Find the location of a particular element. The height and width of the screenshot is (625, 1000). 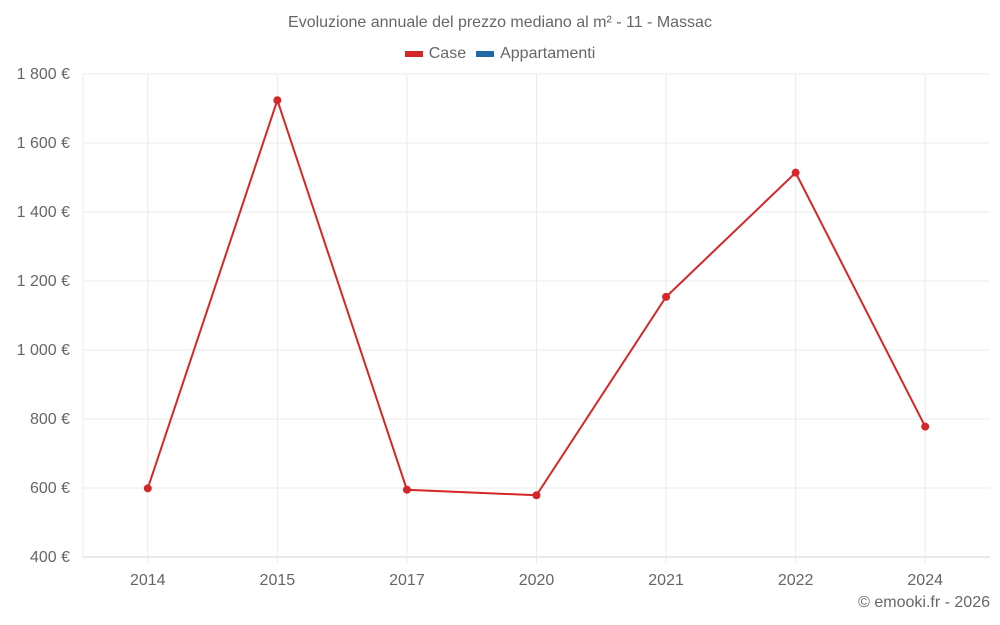

y-tick-label: 1 200 € is located at coordinates (43, 281).